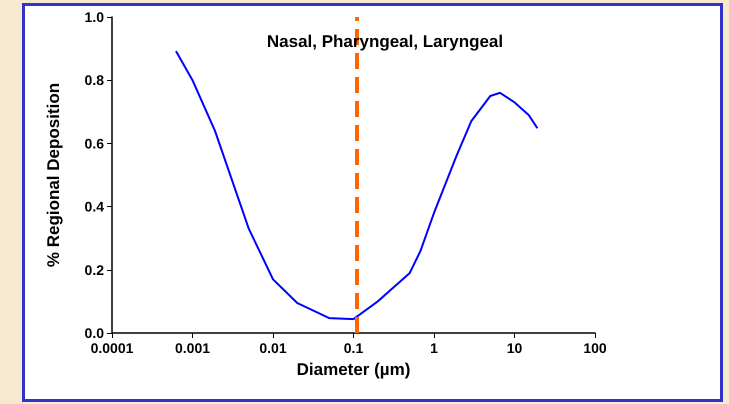  I want to click on x-tick-label: 10, so click(514, 348).